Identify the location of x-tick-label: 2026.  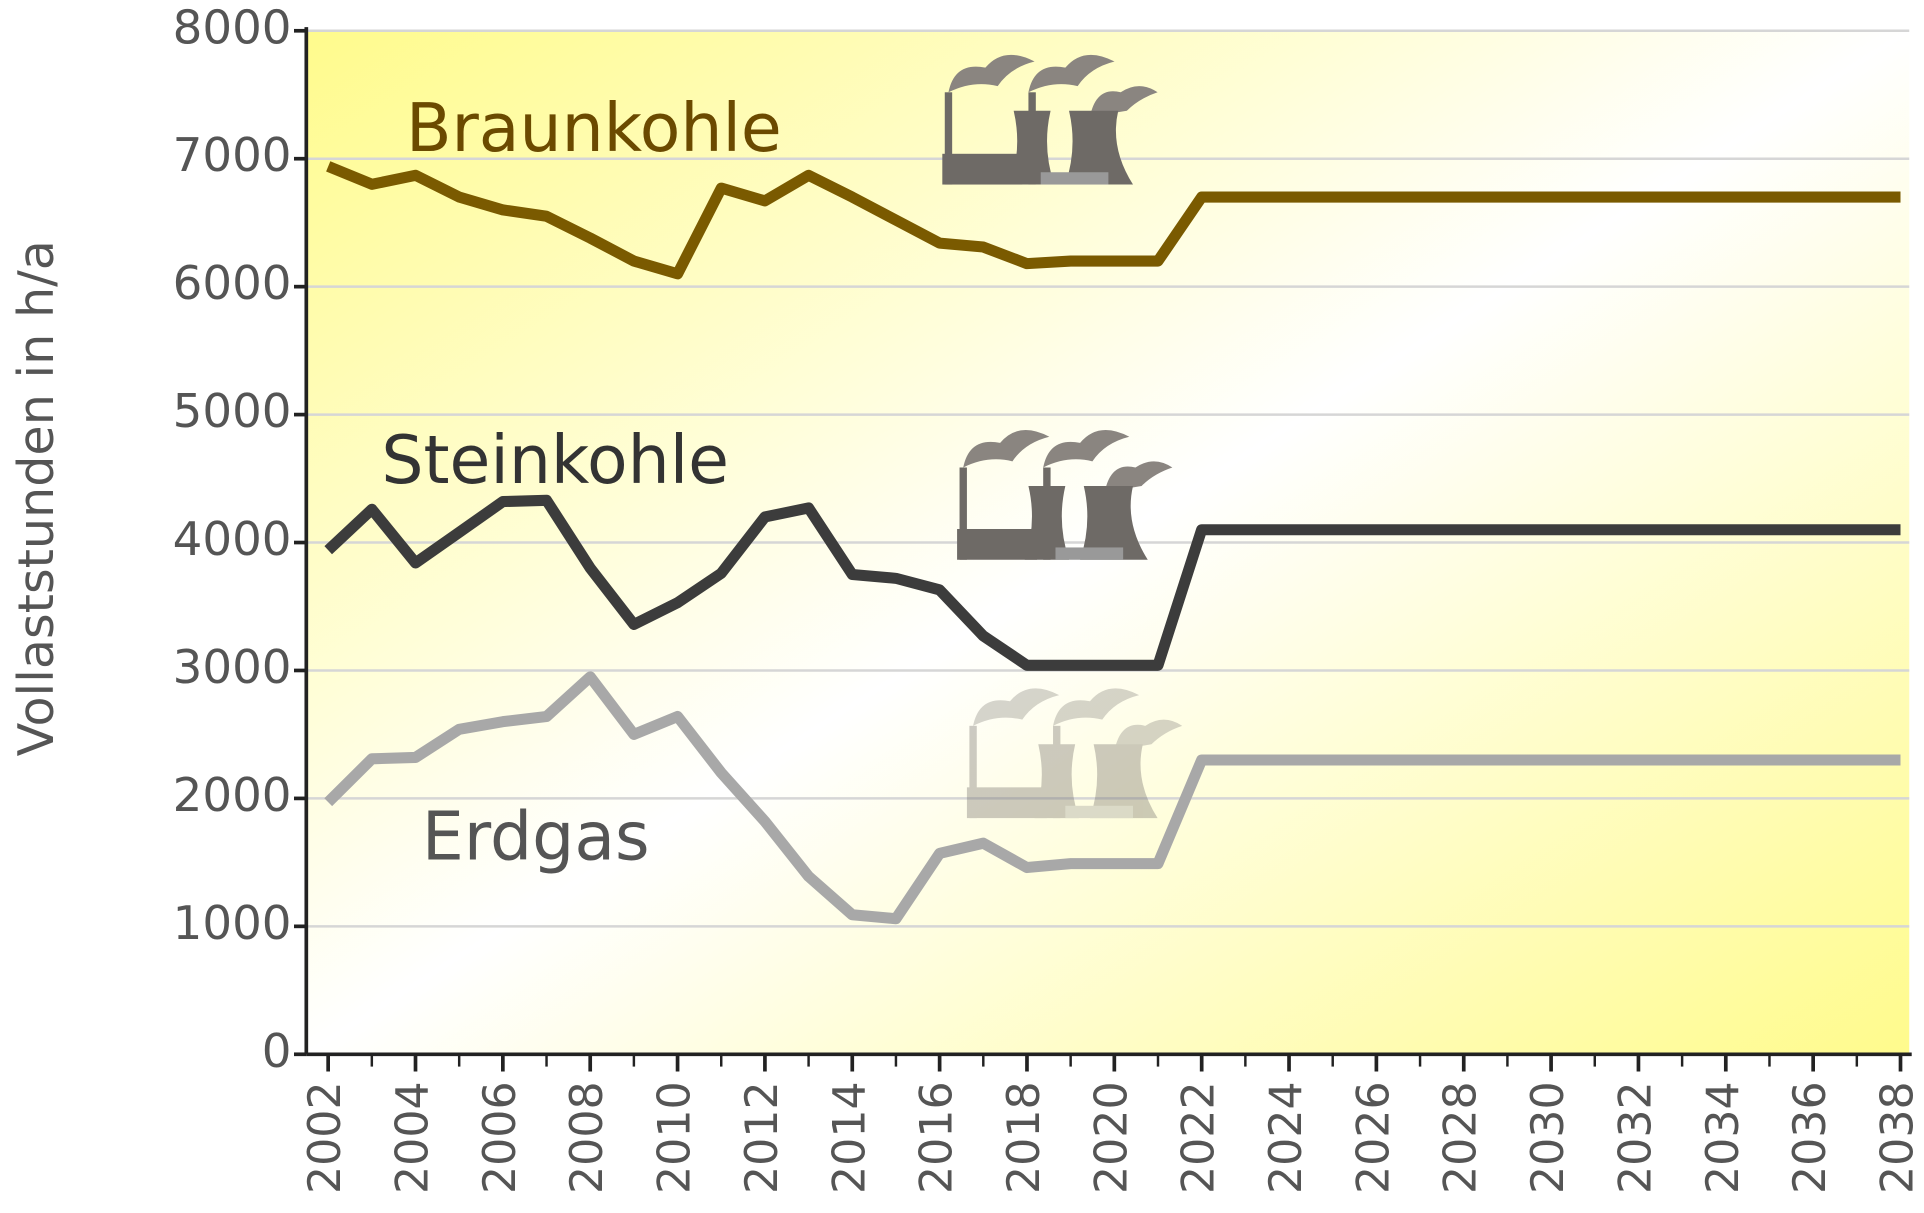
(1373, 1137).